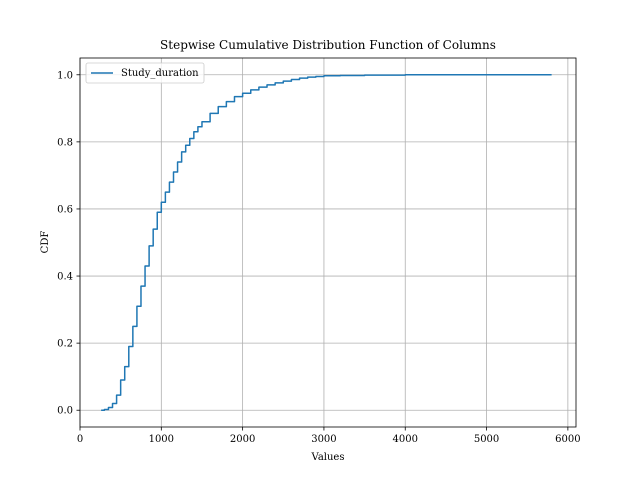 This screenshot has width=640, height=480. I want to click on x-tick-label: 6000, so click(567, 439).